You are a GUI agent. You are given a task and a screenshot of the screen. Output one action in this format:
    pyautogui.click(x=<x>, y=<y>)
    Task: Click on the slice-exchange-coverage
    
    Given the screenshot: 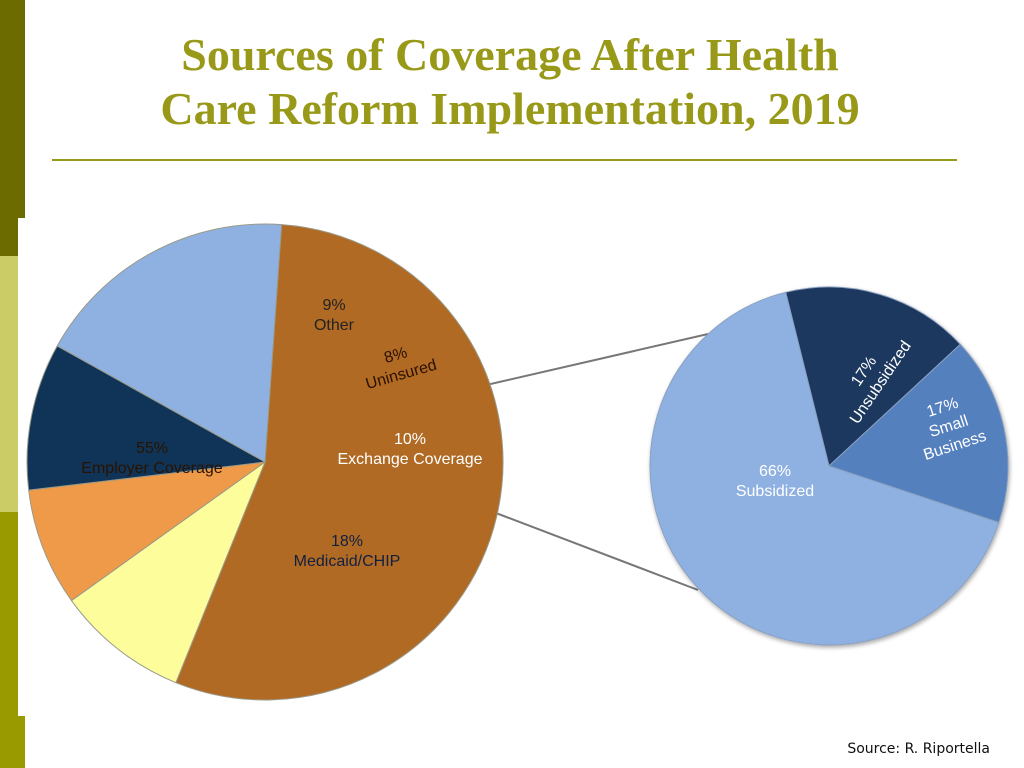 What is the action you would take?
    pyautogui.click(x=146, y=418)
    